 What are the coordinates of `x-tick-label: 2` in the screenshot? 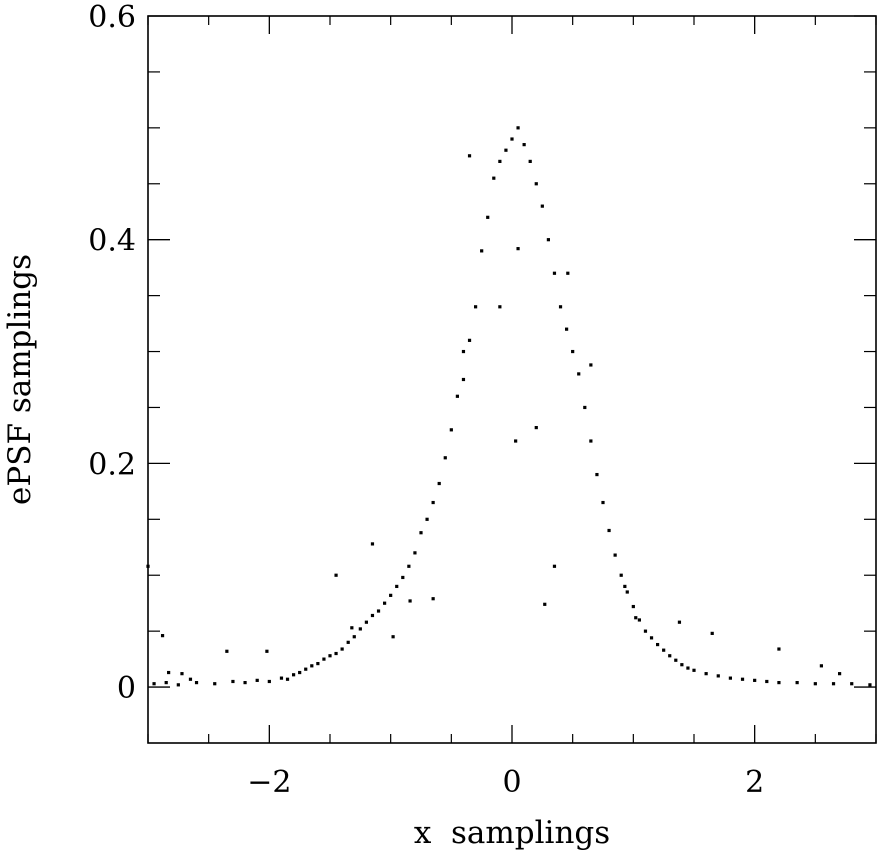 It's located at (754, 782).